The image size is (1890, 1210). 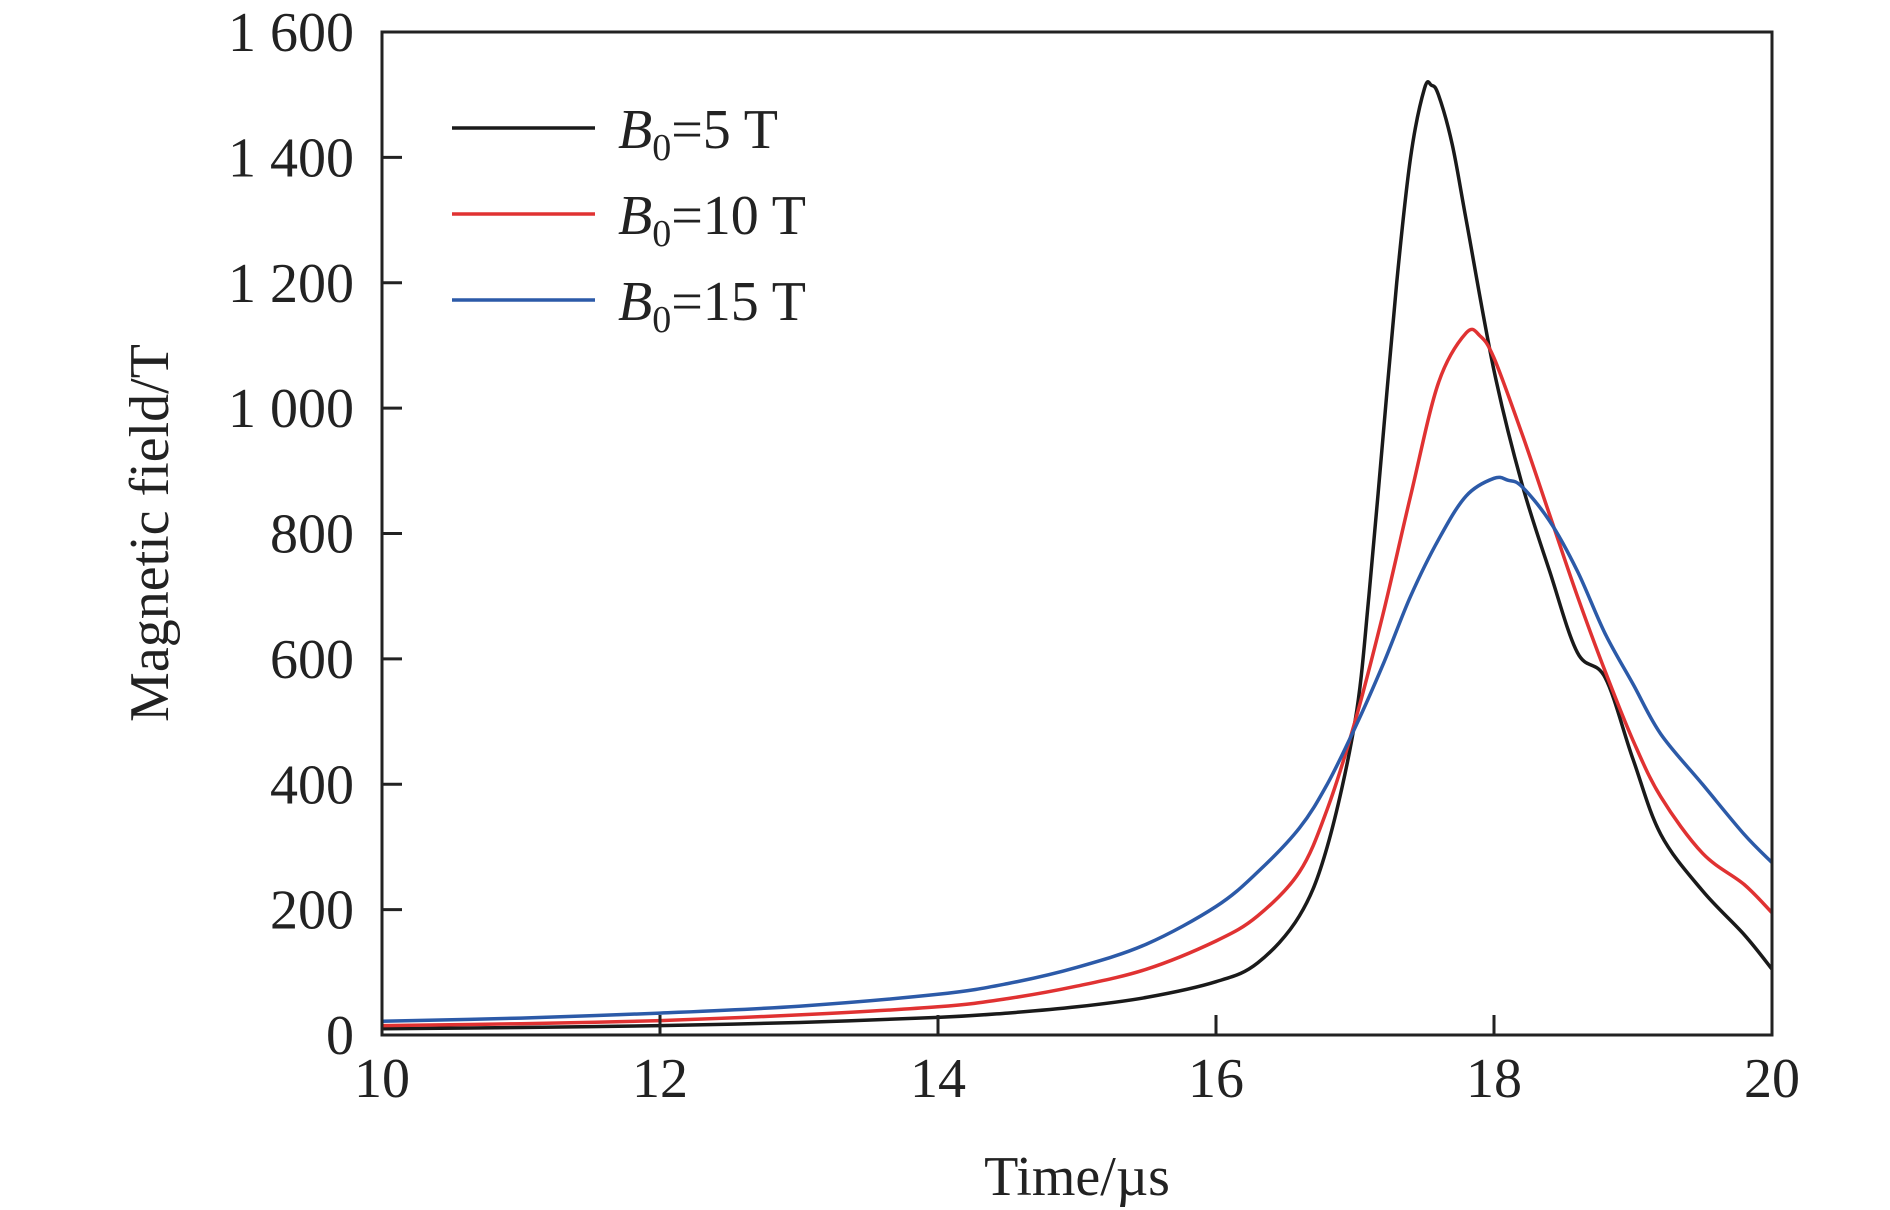 I want to click on legend-label-1: B0=10 T, so click(x=712, y=220).